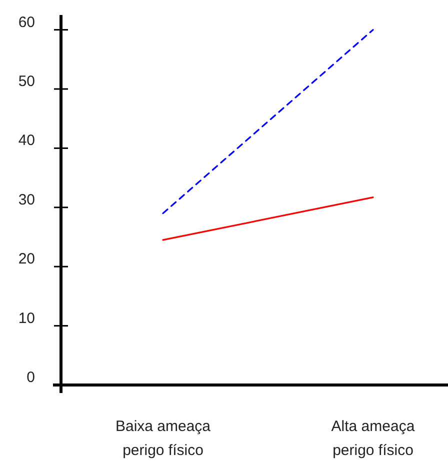 Image resolution: width=448 pixels, height=466 pixels. I want to click on y-tick-label: 10, so click(26, 318).